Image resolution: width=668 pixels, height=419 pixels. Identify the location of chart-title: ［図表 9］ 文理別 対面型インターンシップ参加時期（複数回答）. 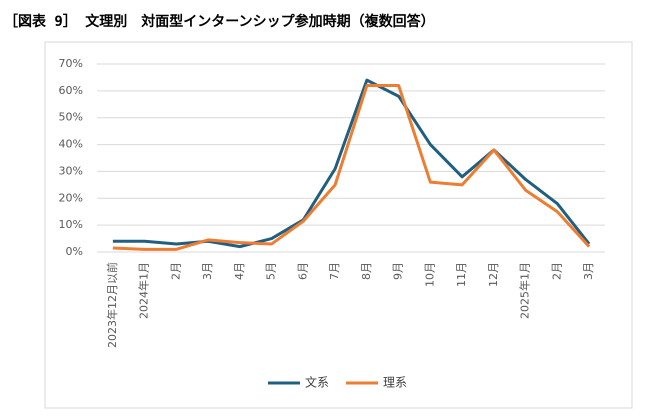
(219, 21).